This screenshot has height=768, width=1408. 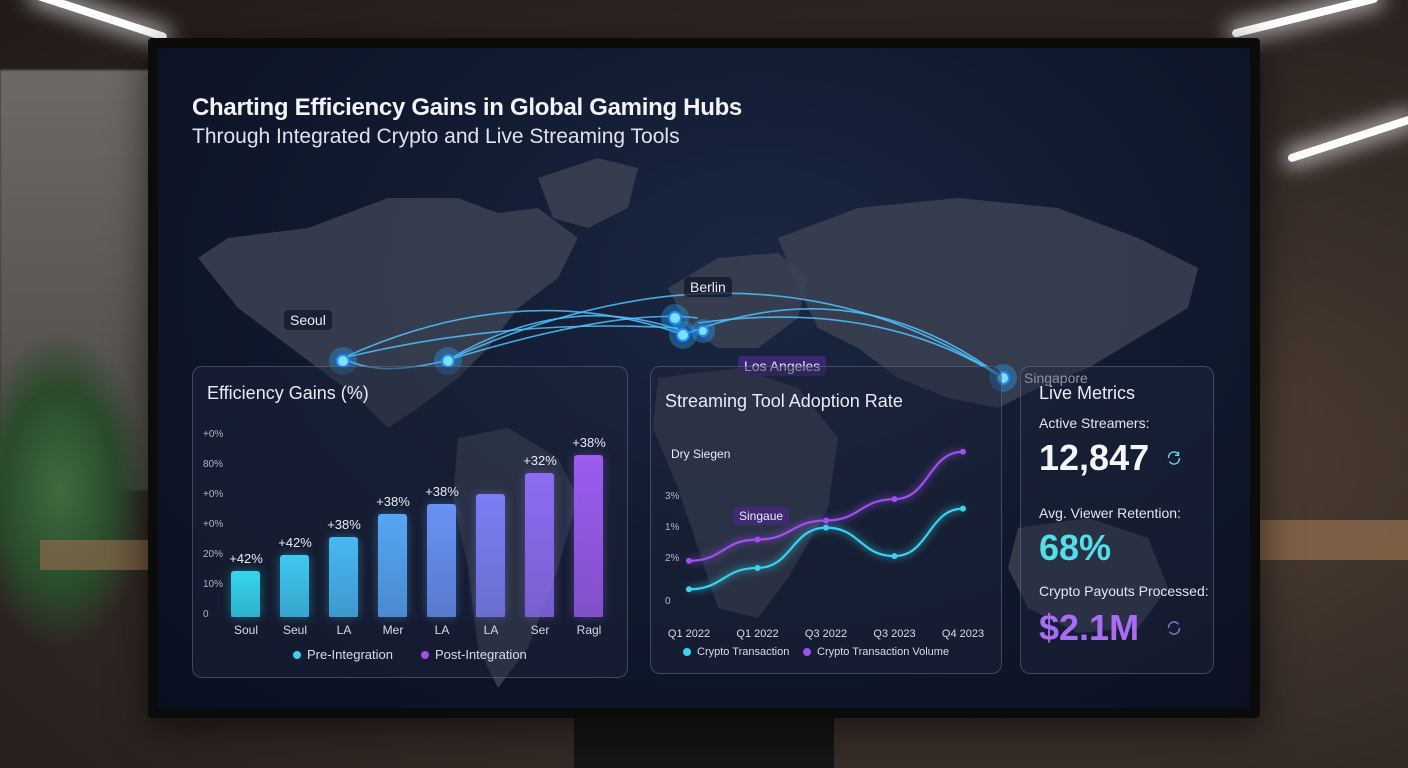 I want to click on background-plant, so click(x=75, y=490).